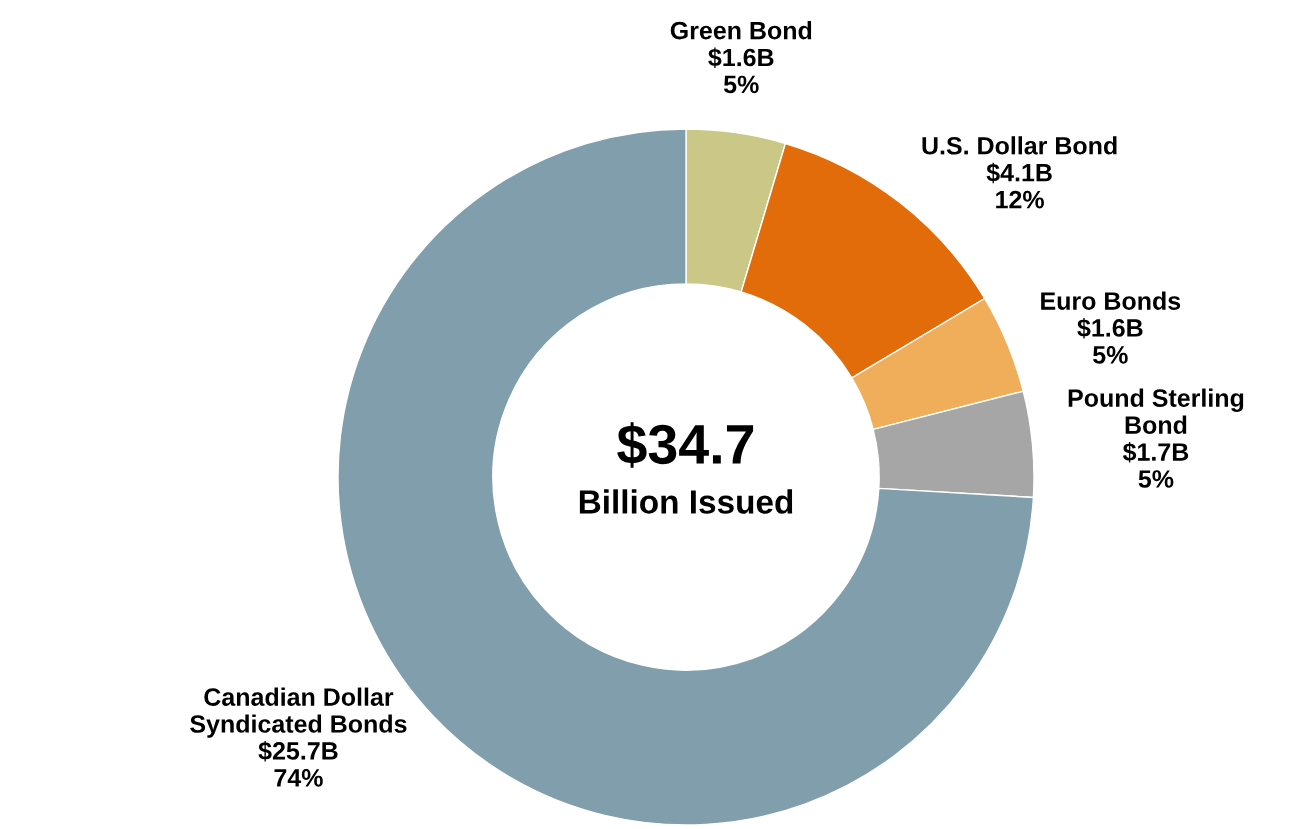 This screenshot has height=829, width=1297. What do you see at coordinates (685, 445) in the screenshot?
I see `text: $34.7` at bounding box center [685, 445].